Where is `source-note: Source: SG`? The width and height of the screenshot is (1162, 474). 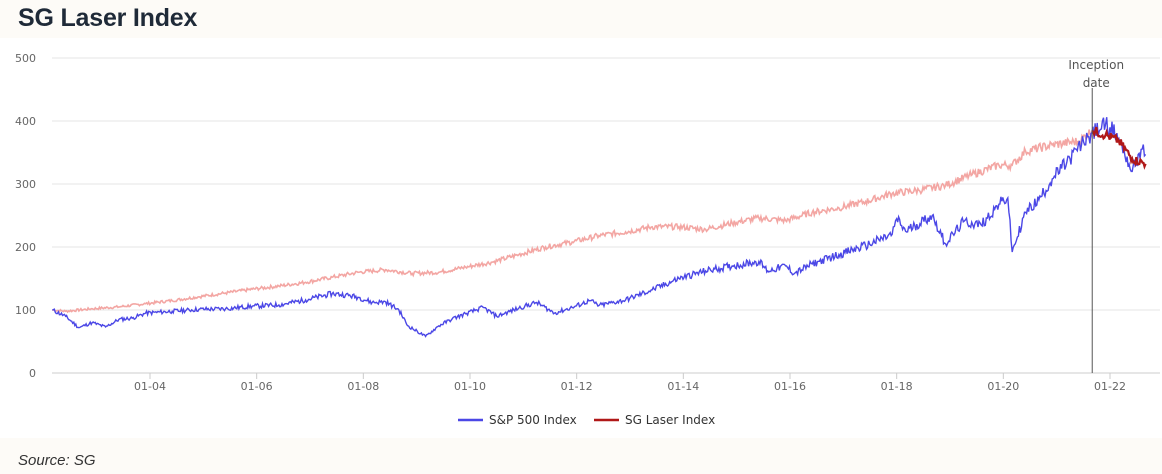 source-note: Source: SG is located at coordinates (57, 460).